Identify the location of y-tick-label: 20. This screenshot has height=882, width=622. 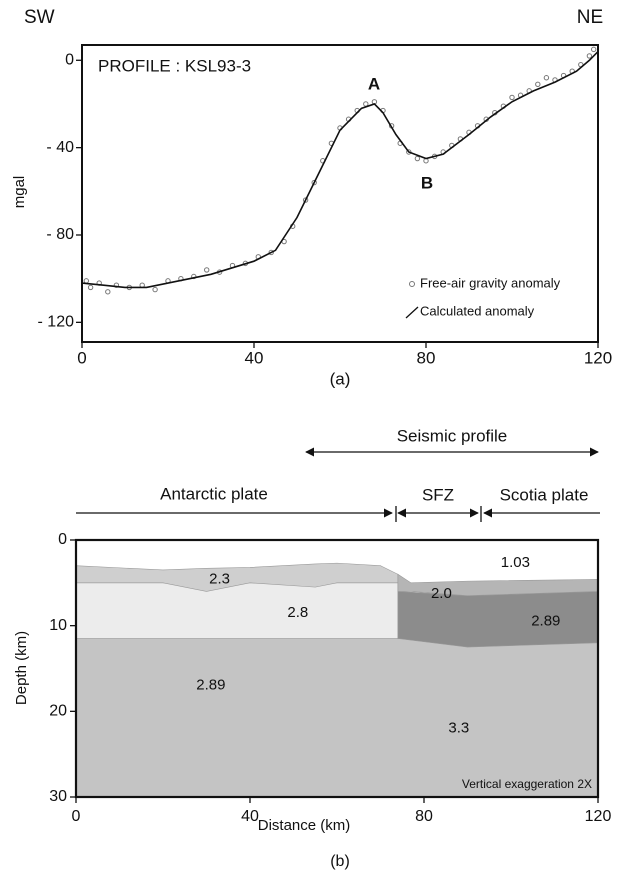
(58, 711).